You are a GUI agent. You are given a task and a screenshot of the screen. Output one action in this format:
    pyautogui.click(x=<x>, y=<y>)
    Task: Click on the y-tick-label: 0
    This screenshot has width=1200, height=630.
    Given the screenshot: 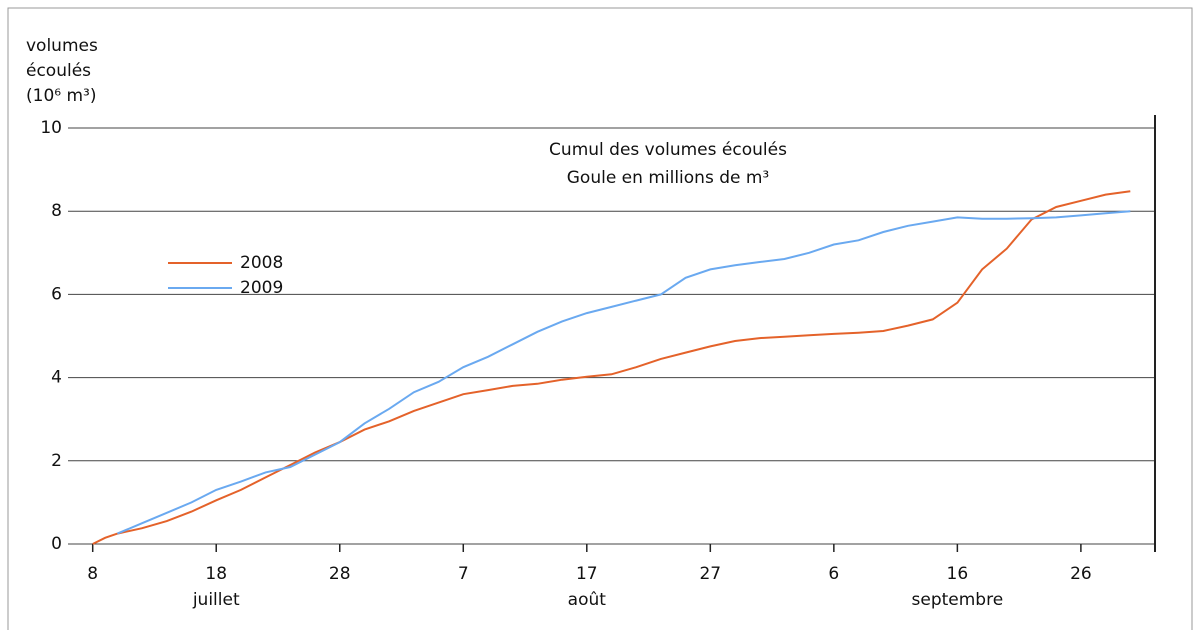 What is the action you would take?
    pyautogui.click(x=56, y=544)
    